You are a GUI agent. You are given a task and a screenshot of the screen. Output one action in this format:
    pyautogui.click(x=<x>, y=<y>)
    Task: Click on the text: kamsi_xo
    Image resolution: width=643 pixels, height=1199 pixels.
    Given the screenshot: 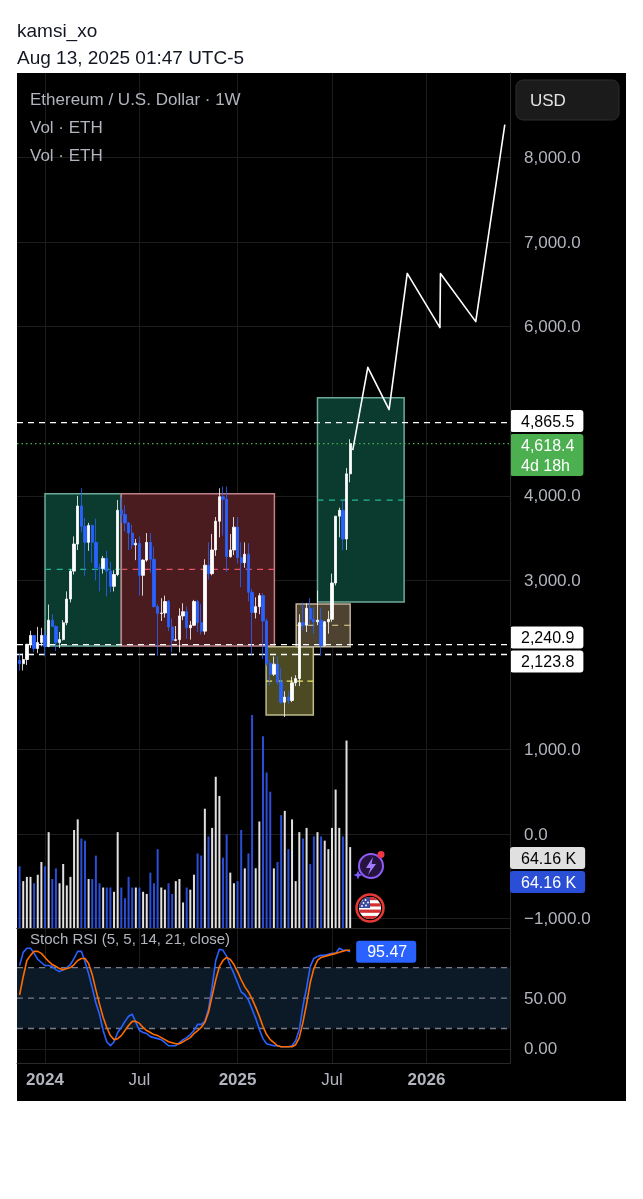 What is the action you would take?
    pyautogui.click(x=57, y=30)
    